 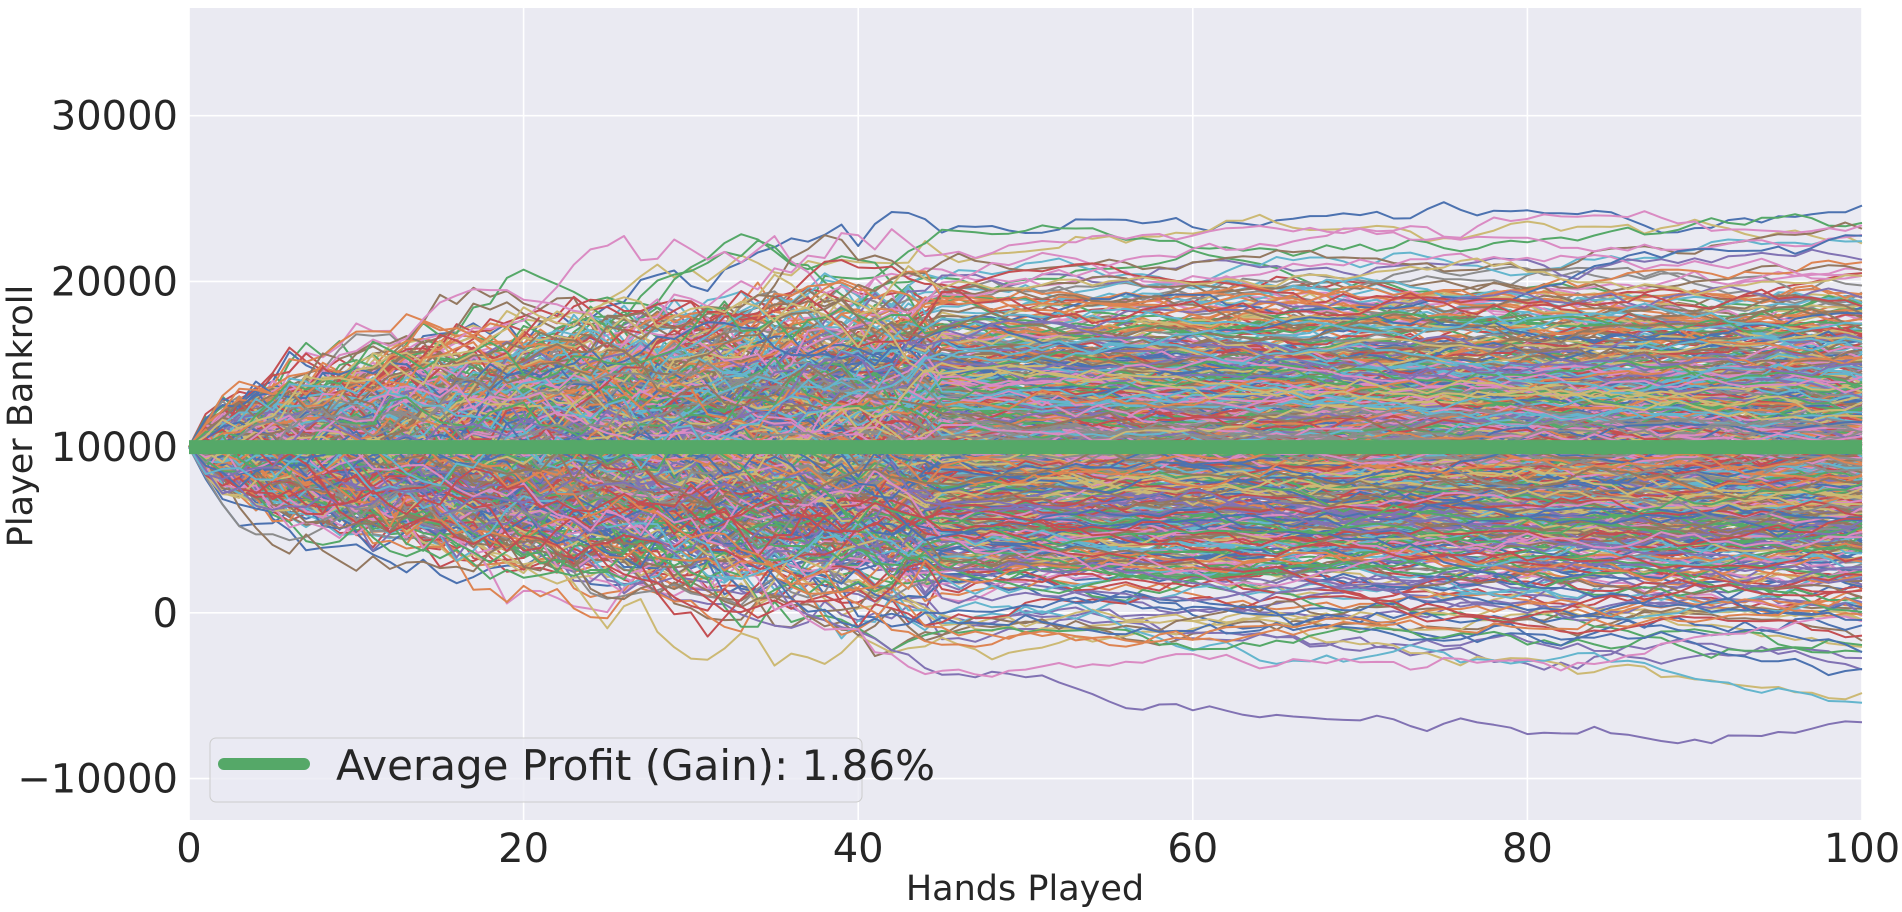 What do you see at coordinates (165, 614) in the screenshot?
I see `y-tick-label: 0` at bounding box center [165, 614].